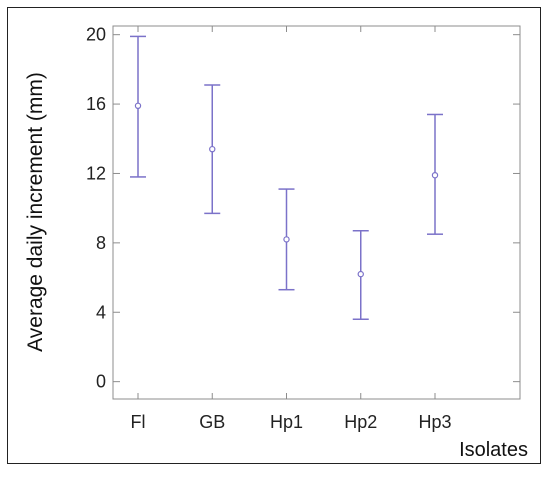 This screenshot has height=478, width=550. I want to click on x-category-label-Fl: Fl, so click(138, 422).